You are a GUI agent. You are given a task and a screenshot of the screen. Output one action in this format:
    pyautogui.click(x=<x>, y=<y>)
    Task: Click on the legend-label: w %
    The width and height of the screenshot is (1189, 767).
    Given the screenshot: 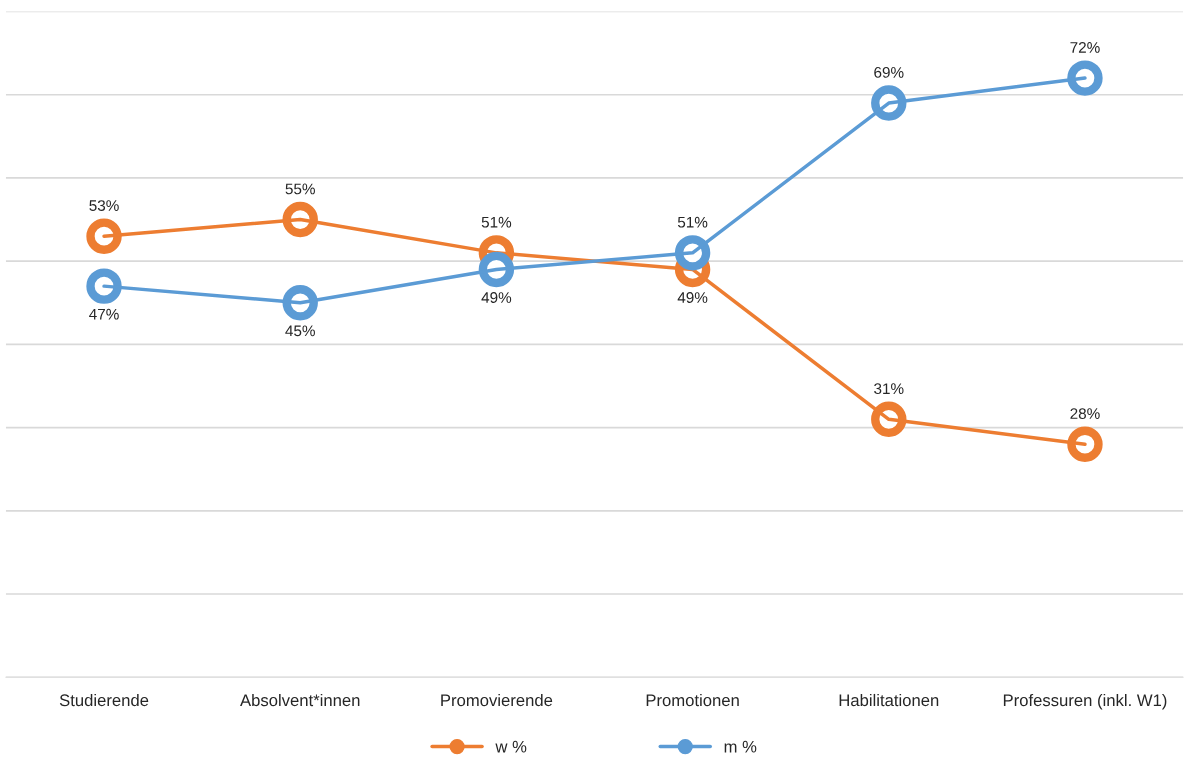 What is the action you would take?
    pyautogui.click(x=511, y=746)
    